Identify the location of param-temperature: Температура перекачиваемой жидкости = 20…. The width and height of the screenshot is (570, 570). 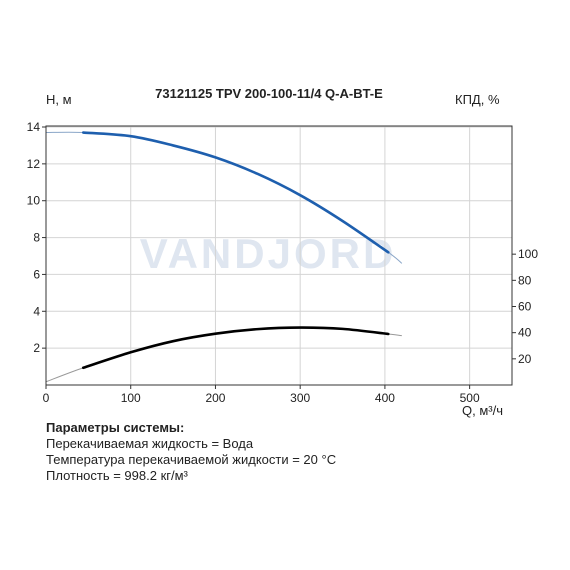
(191, 459).